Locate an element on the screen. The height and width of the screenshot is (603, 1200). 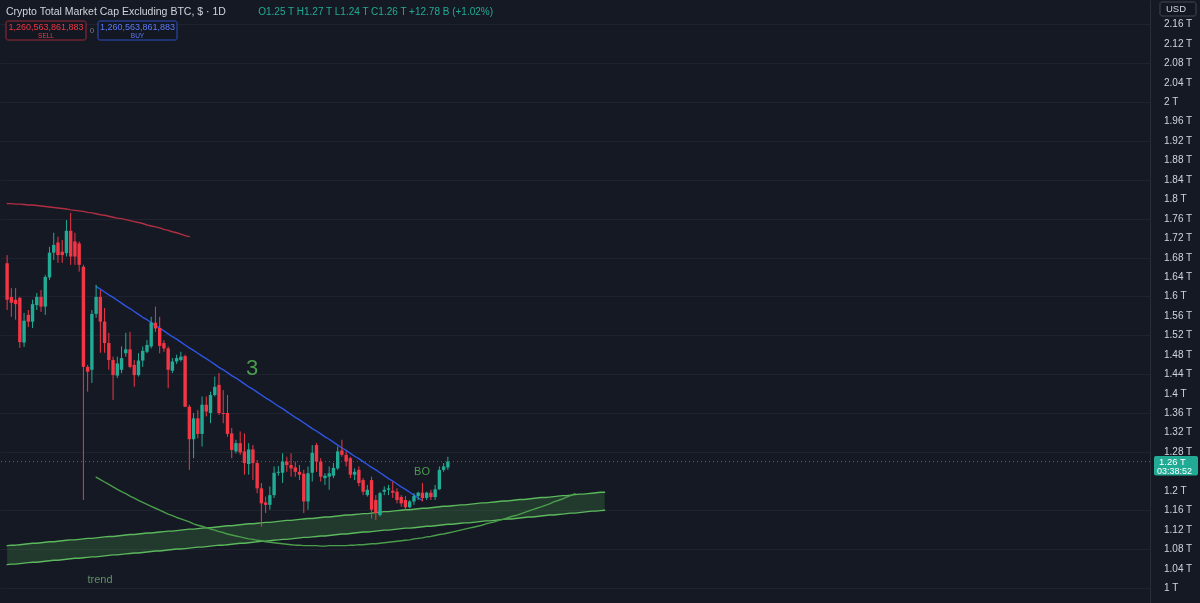
y-tick-label: 1.48 T is located at coordinates (1178, 354).